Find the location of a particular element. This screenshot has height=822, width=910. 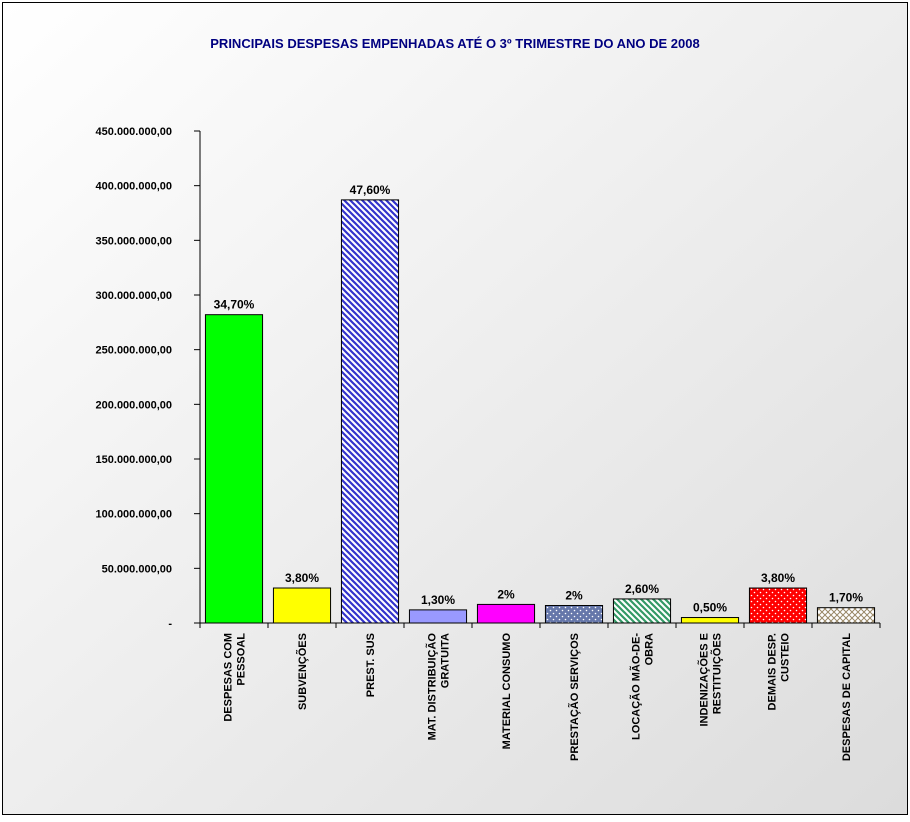

data-label: 1,70% is located at coordinates (846, 598).